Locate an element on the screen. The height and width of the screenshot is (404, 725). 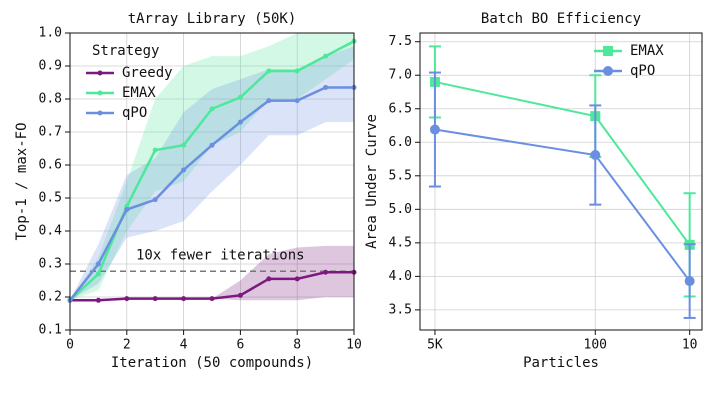
y-tick-label: 0.5 is located at coordinates (50, 198).